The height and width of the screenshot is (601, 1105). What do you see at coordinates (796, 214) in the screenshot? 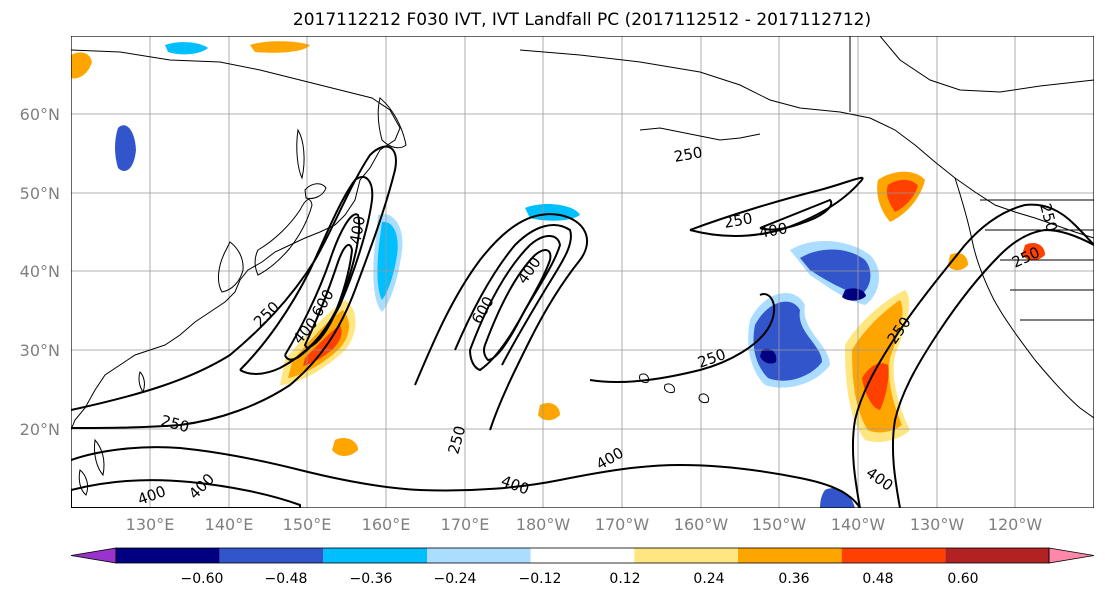
I see `ivt-contour-400-east` at bounding box center [796, 214].